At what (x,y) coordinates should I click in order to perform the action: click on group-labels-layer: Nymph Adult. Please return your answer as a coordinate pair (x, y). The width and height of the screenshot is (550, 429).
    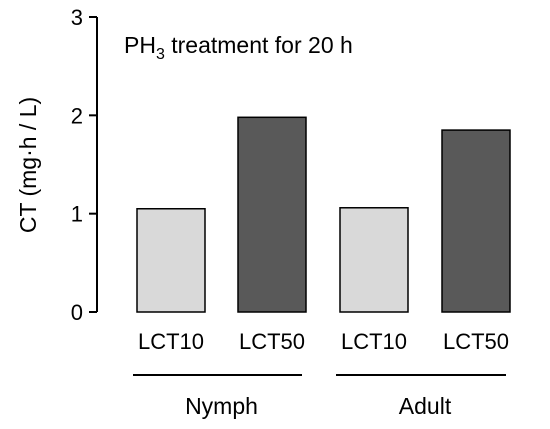
    Looking at the image, I should click on (319, 396).